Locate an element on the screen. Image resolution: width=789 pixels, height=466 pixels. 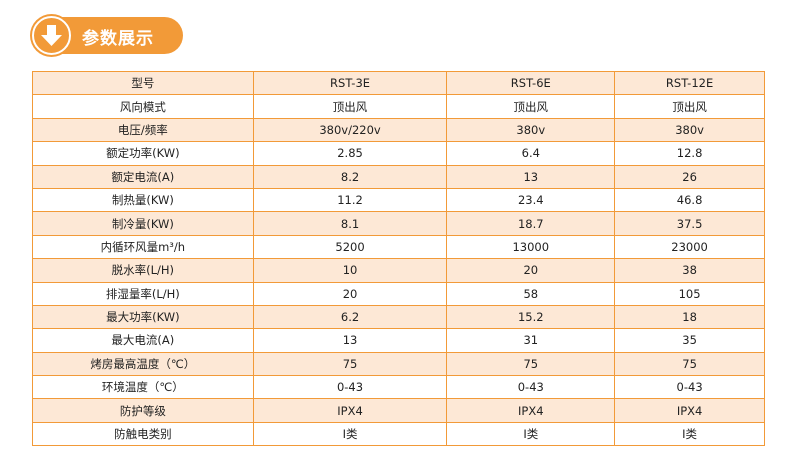
cell-value: 6.4 is located at coordinates (531, 153).